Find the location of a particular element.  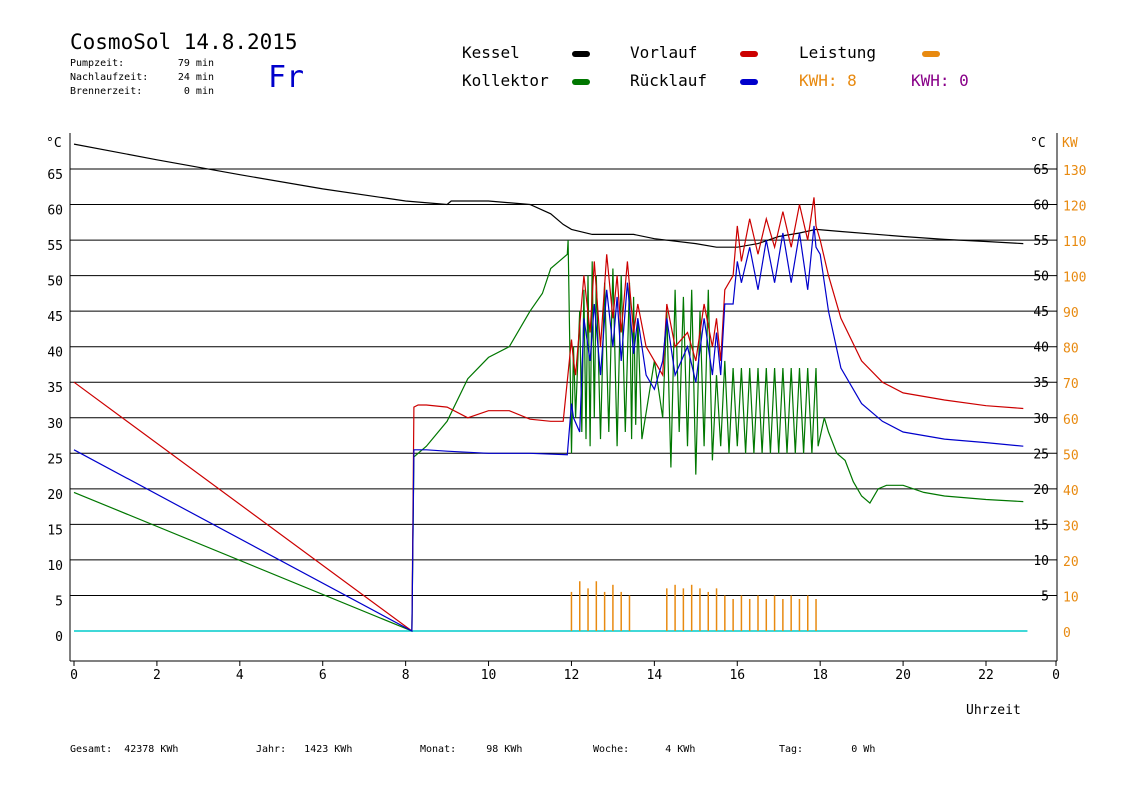

power-tick-label: 30 is located at coordinates (1071, 526).